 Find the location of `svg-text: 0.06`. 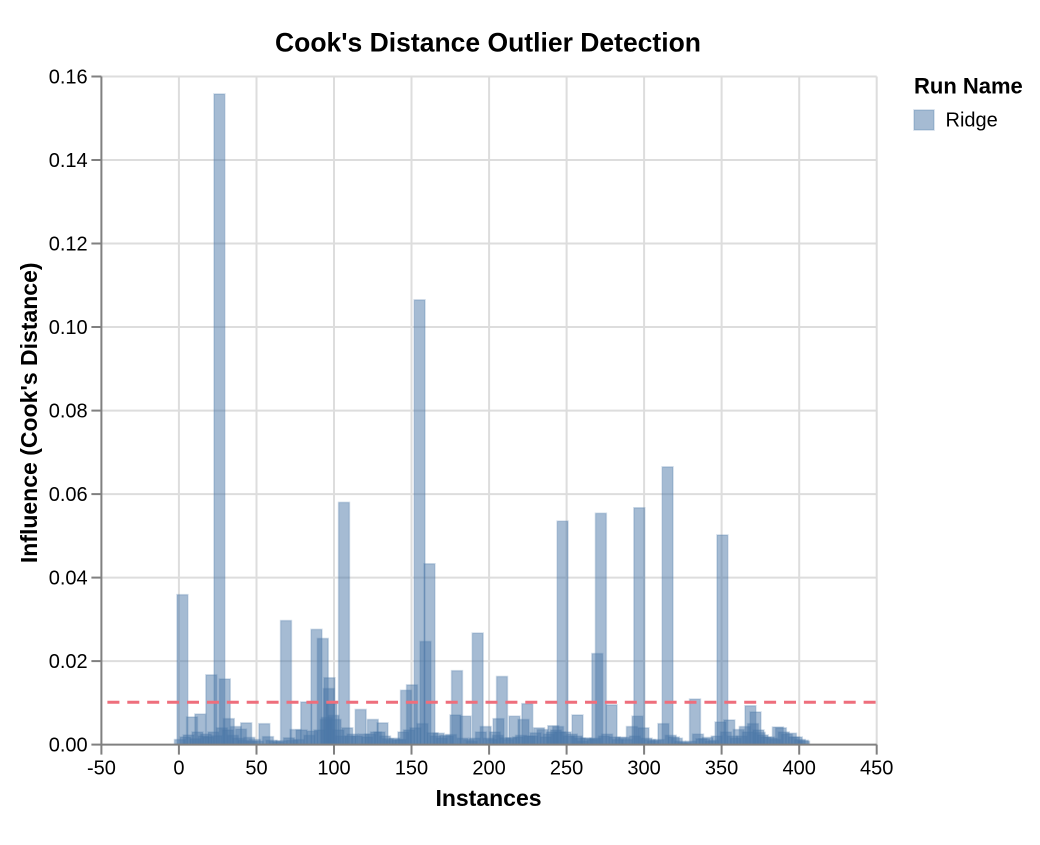

svg-text: 0.06 is located at coordinates (68, 495).